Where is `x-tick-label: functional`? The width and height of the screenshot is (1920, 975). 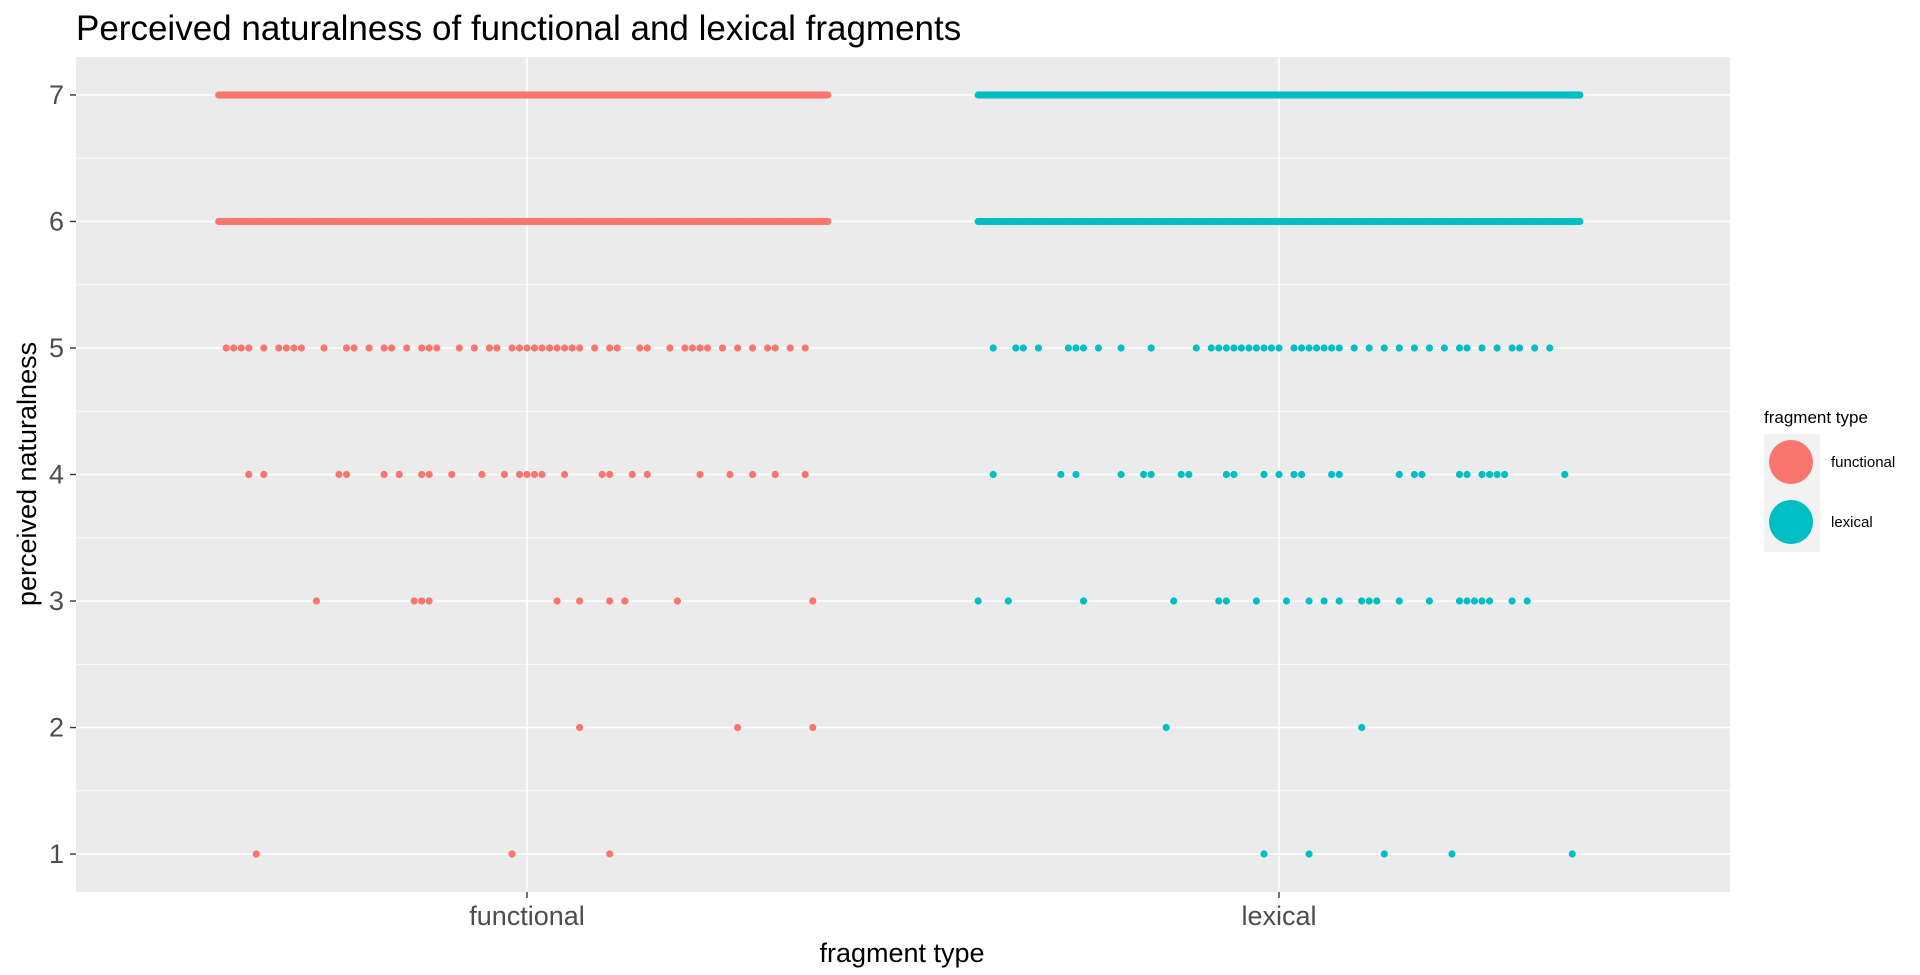 x-tick-label: functional is located at coordinates (527, 916).